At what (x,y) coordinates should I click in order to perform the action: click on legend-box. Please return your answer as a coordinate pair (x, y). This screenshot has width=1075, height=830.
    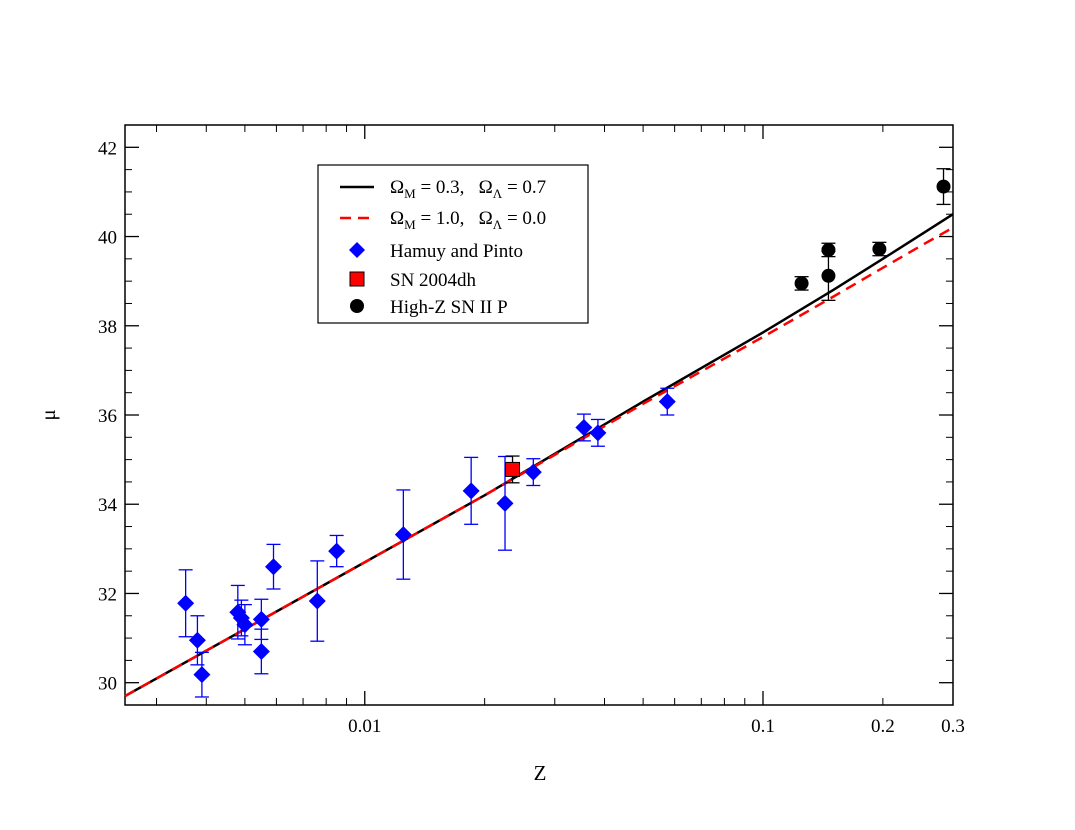
    Looking at the image, I should click on (453, 244).